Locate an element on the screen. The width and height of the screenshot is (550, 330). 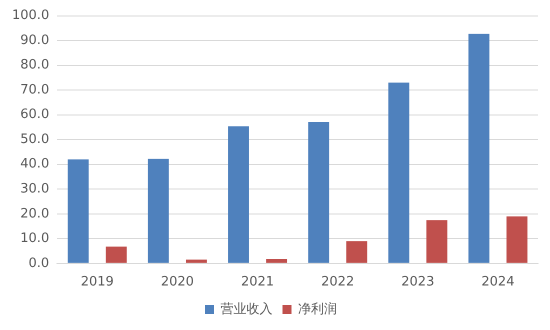
x-tick-label: 2022 is located at coordinates (337, 282).